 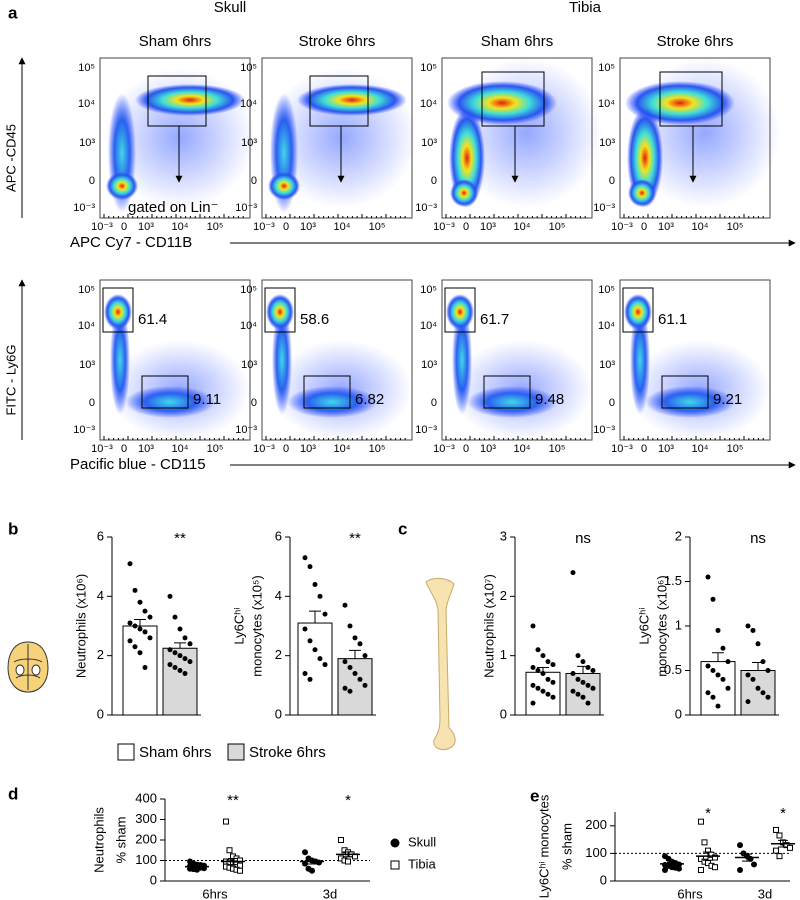 What do you see at coordinates (534, 795) in the screenshot?
I see `panel-label: e` at bounding box center [534, 795].